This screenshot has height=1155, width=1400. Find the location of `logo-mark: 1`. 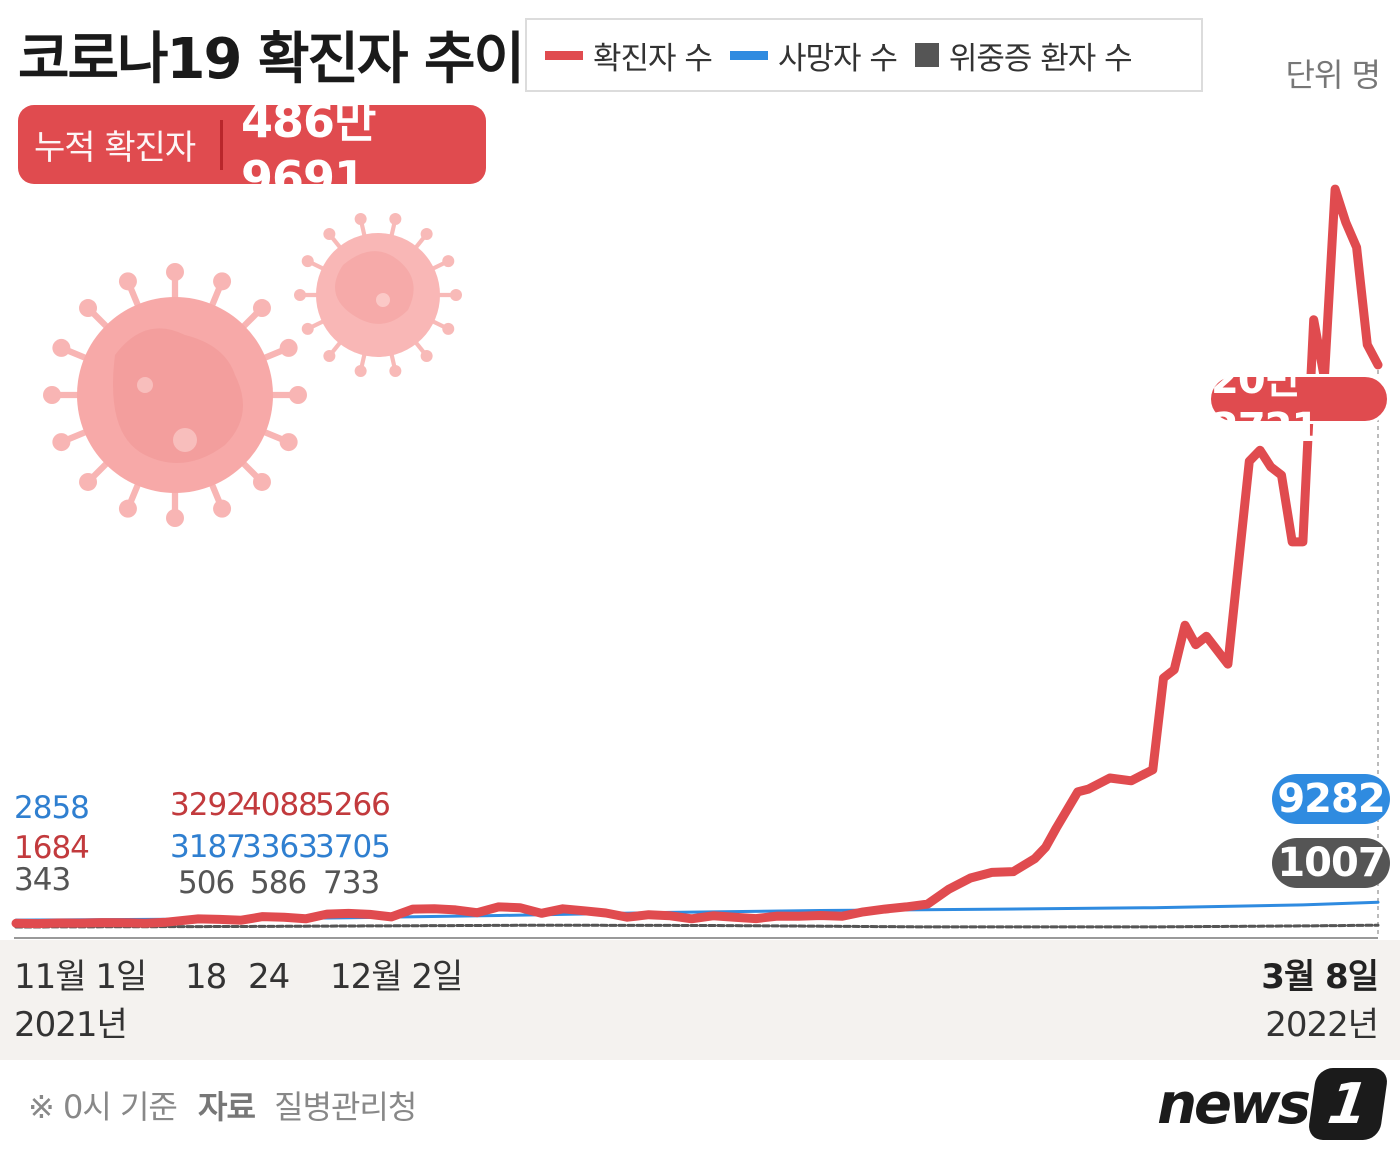

logo-mark: 1 is located at coordinates (1348, 1104).